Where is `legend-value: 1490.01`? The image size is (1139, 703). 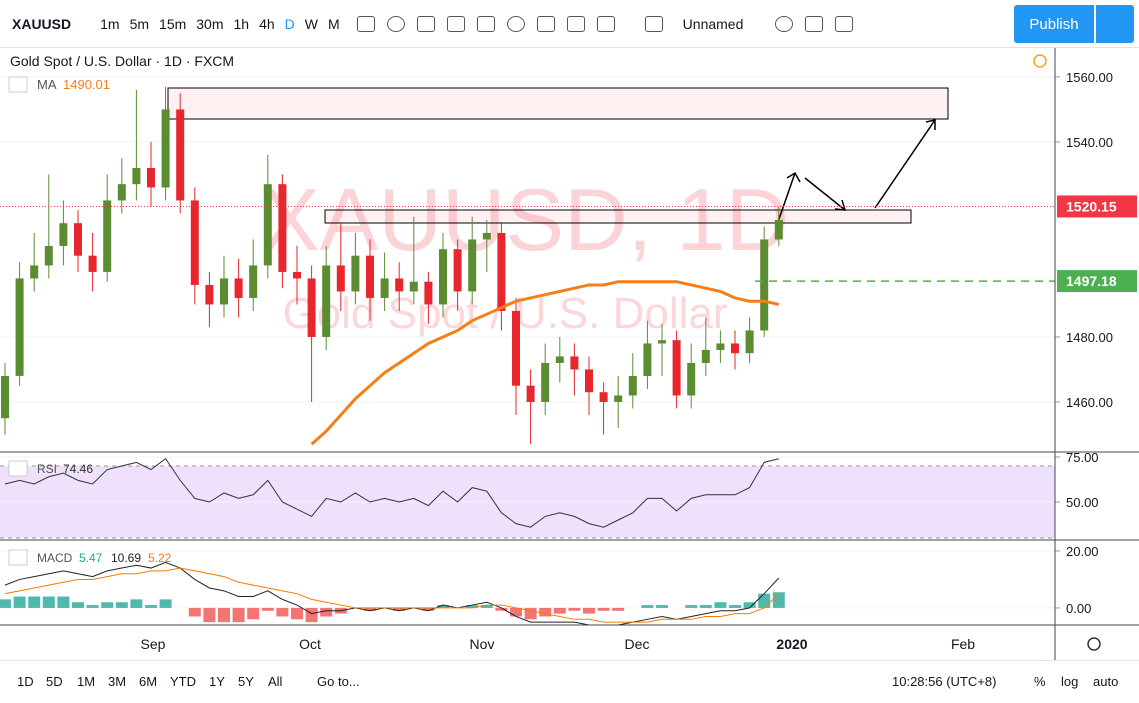 legend-value: 1490.01 is located at coordinates (86, 84).